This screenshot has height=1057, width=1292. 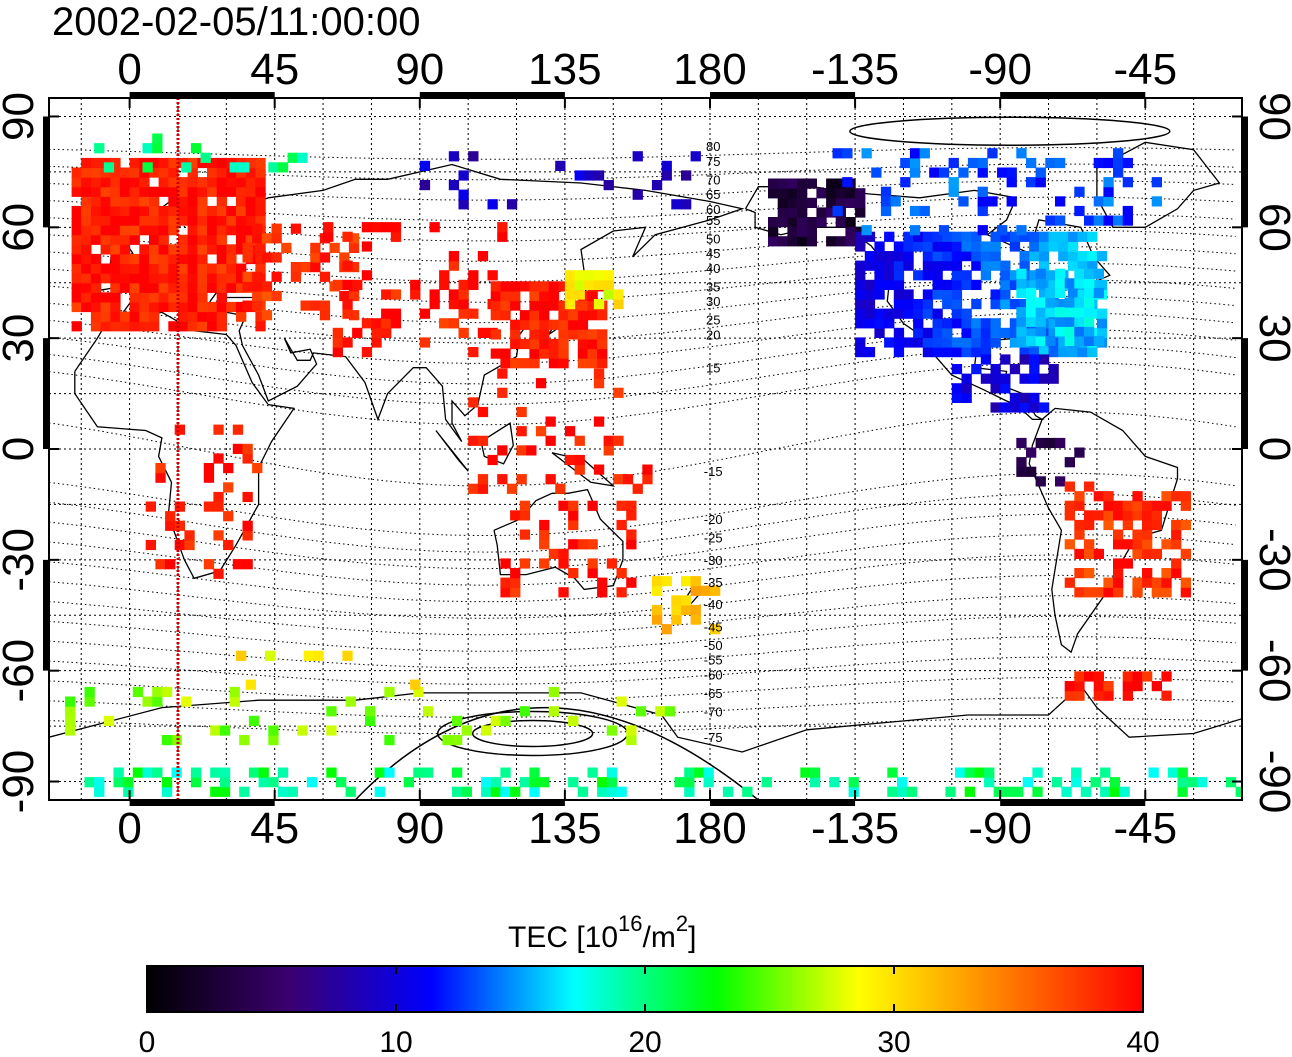 What do you see at coordinates (185, 445) in the screenshot?
I see `coastline` at bounding box center [185, 445].